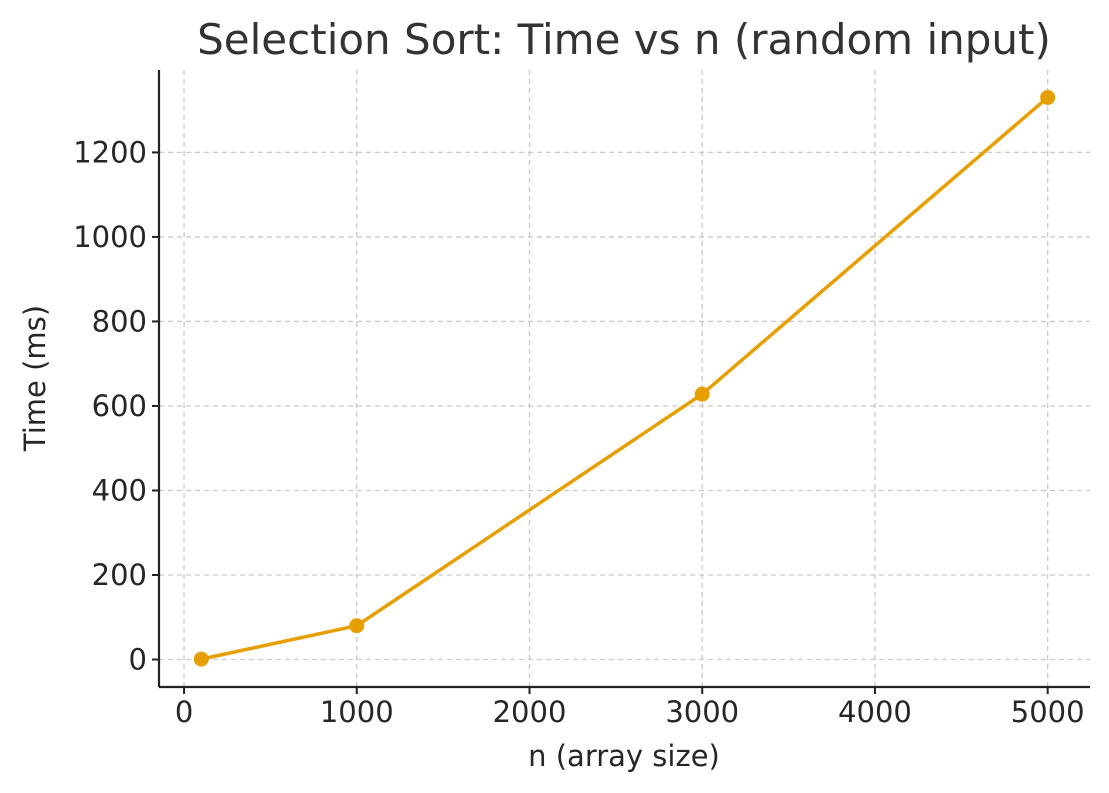 The width and height of the screenshot is (1109, 793). What do you see at coordinates (138, 660) in the screenshot?
I see `y-tick-label: 0` at bounding box center [138, 660].